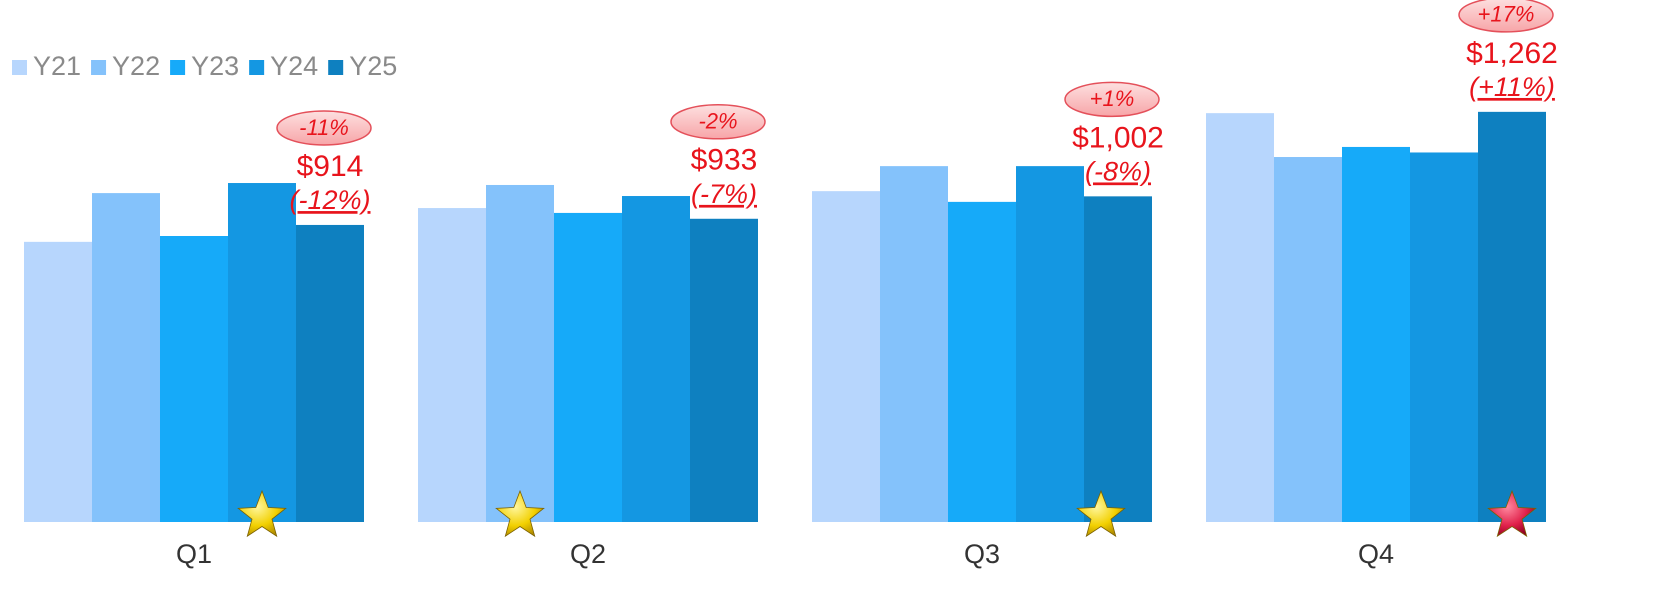 The width and height of the screenshot is (1655, 601). Describe the element at coordinates (194, 554) in the screenshot. I see `x-tick-label: Q1` at that location.